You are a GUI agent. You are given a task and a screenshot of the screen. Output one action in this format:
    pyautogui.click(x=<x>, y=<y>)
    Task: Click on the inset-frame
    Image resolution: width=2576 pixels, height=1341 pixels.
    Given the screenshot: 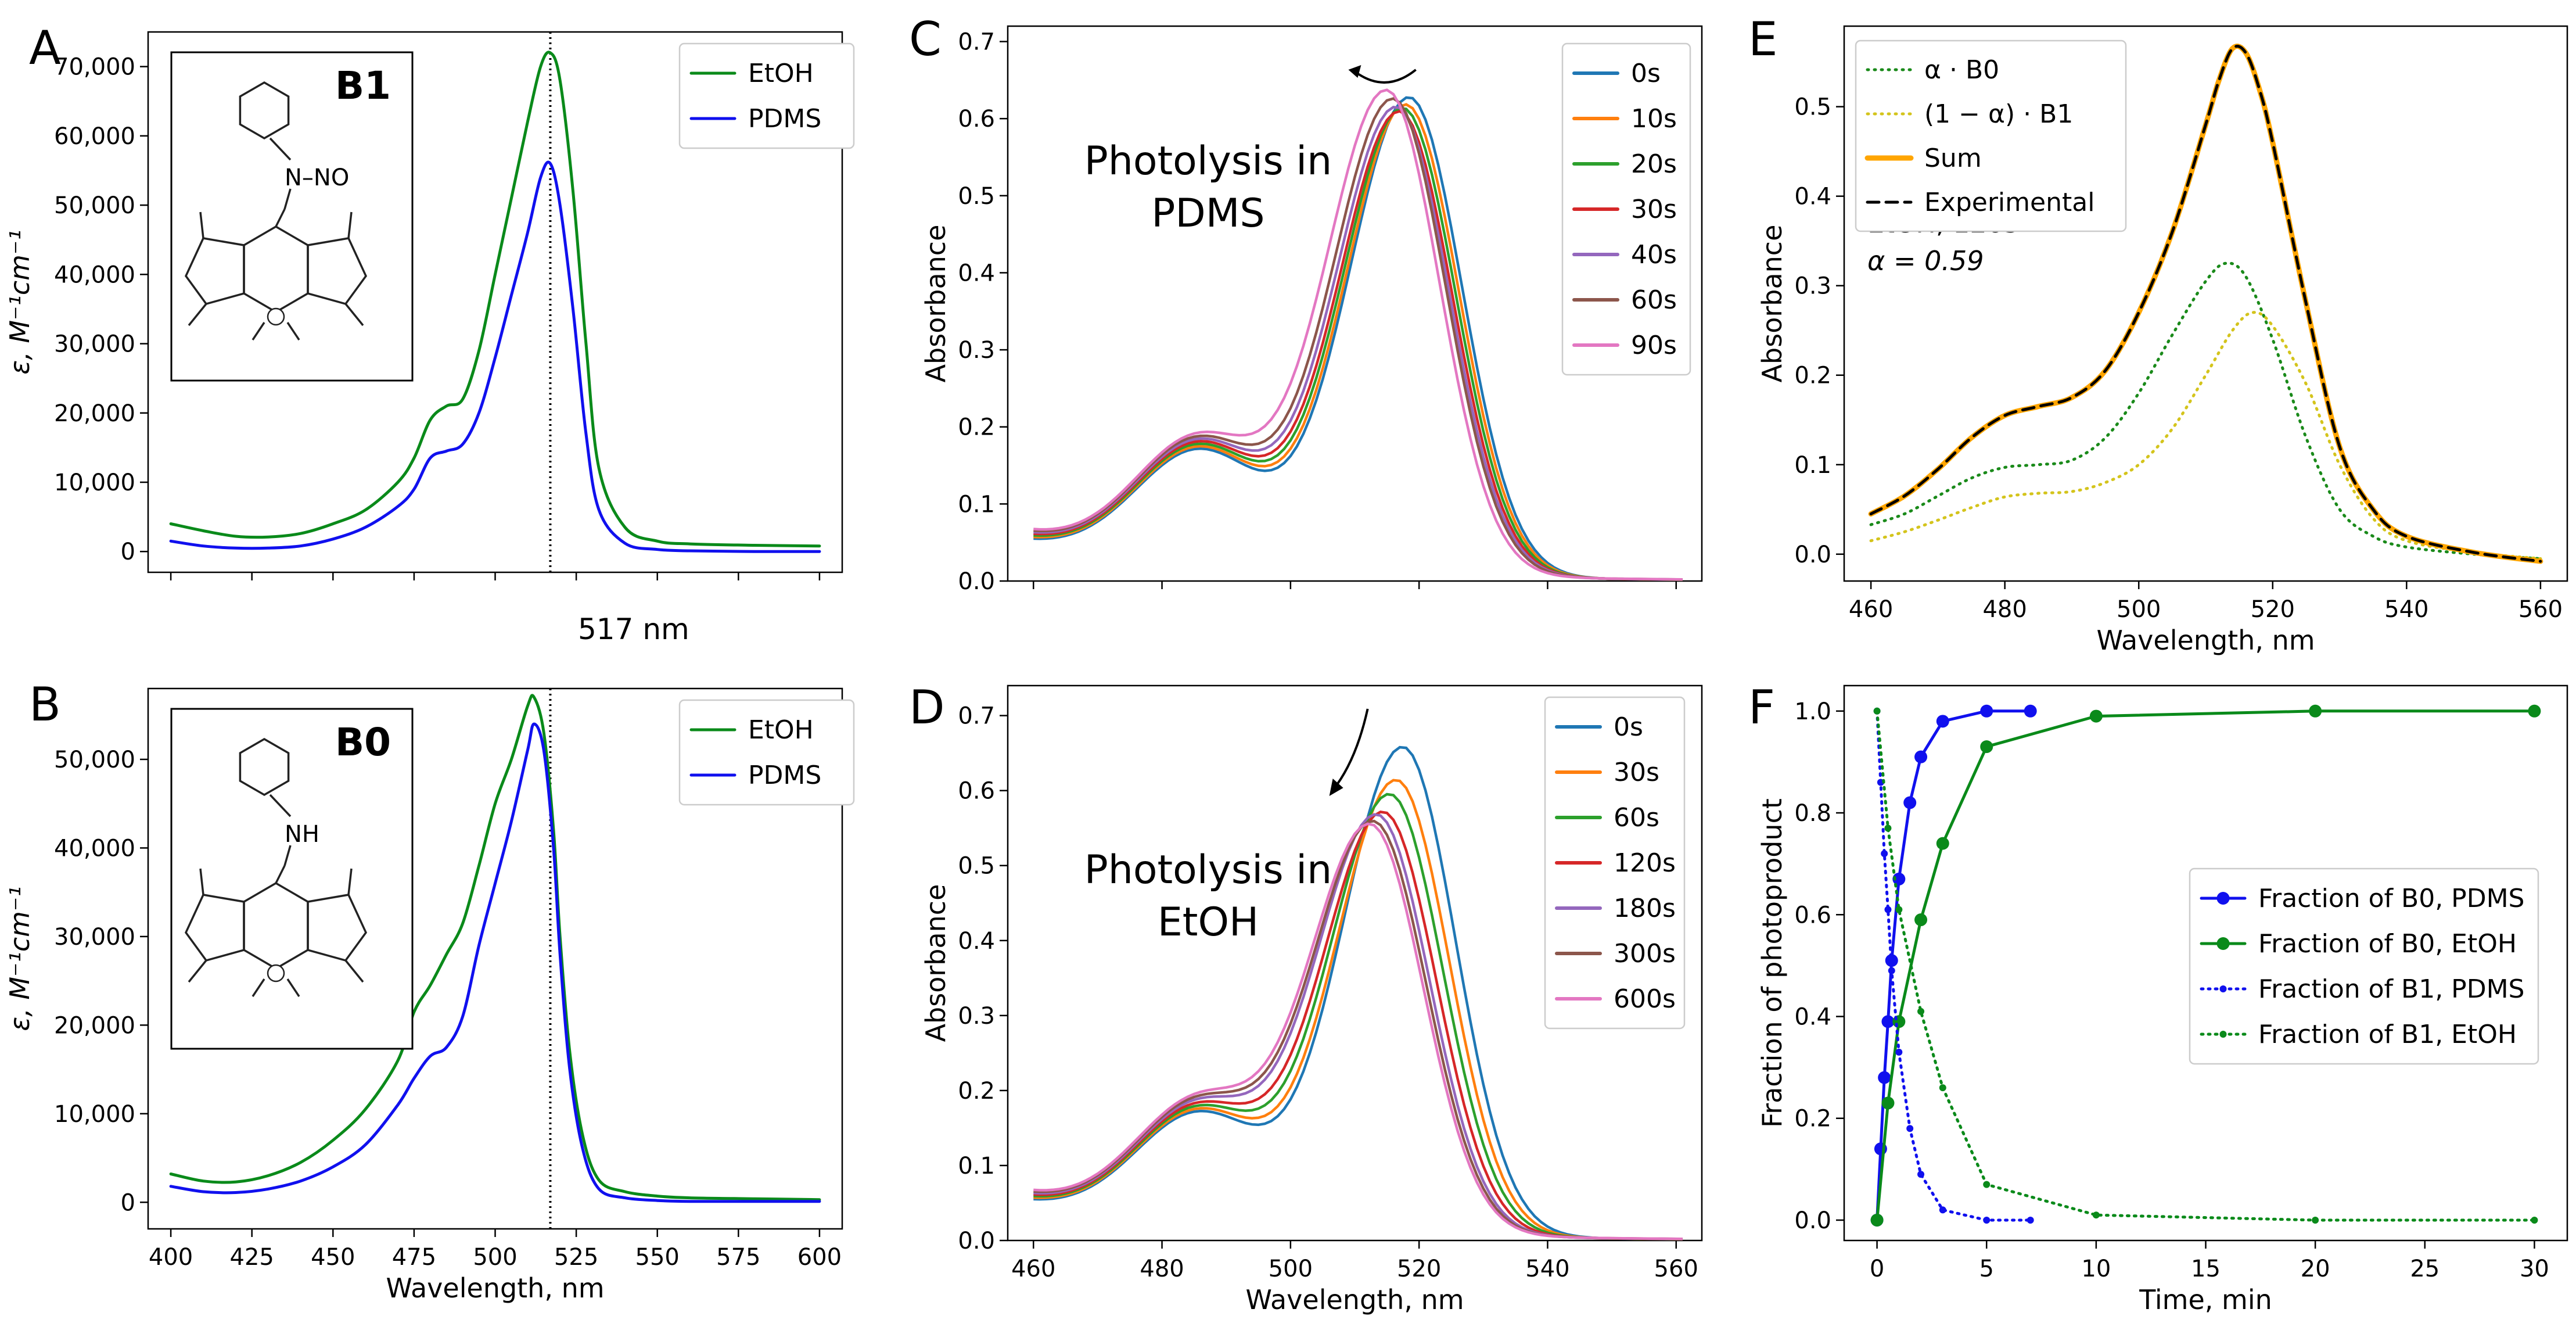 What is the action you would take?
    pyautogui.click(x=292, y=879)
    